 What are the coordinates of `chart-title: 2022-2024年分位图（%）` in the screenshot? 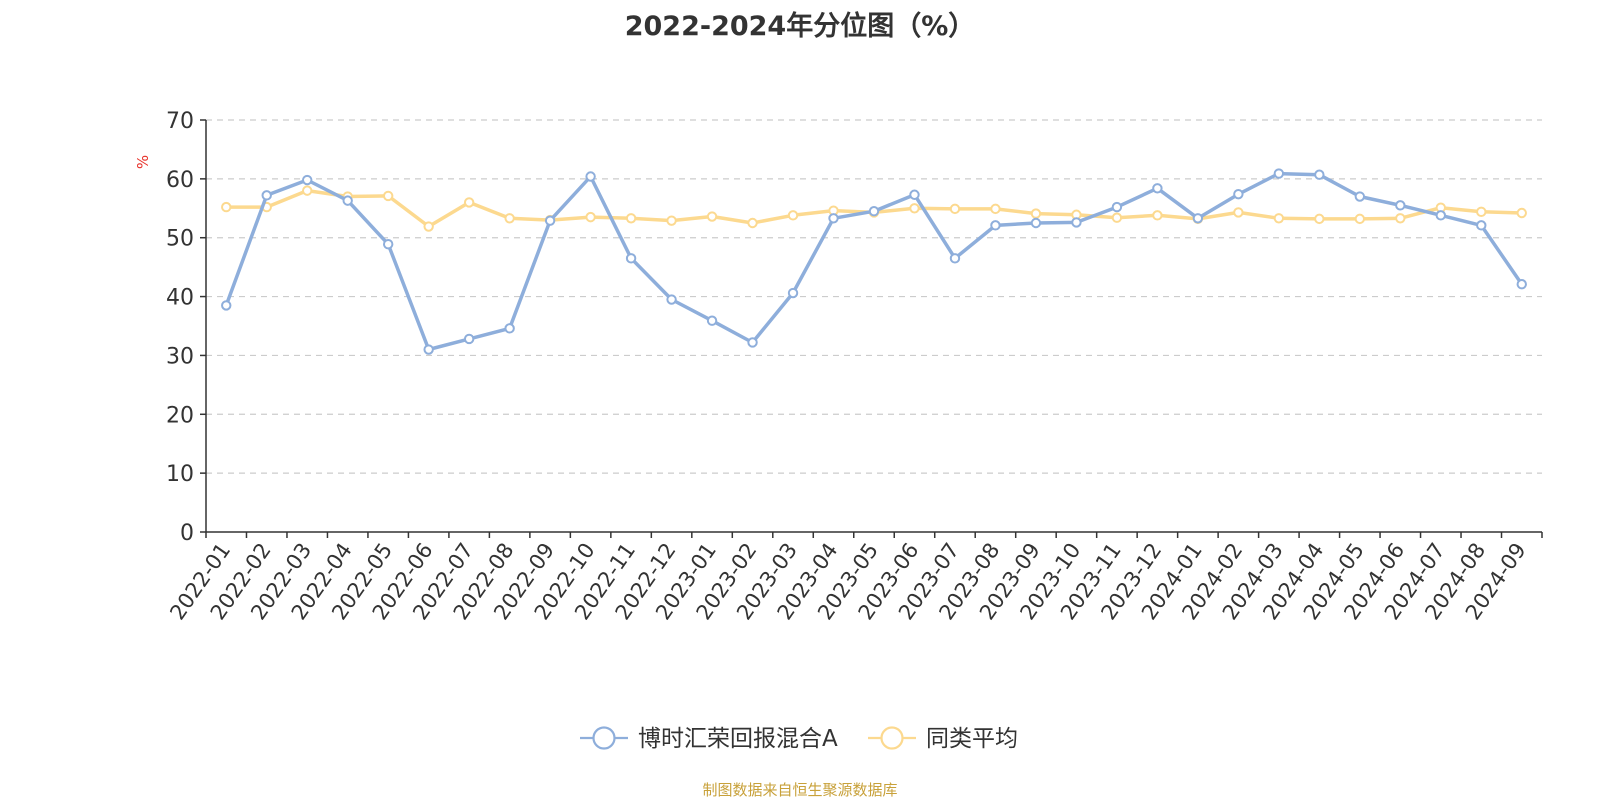 It's located at (800, 26).